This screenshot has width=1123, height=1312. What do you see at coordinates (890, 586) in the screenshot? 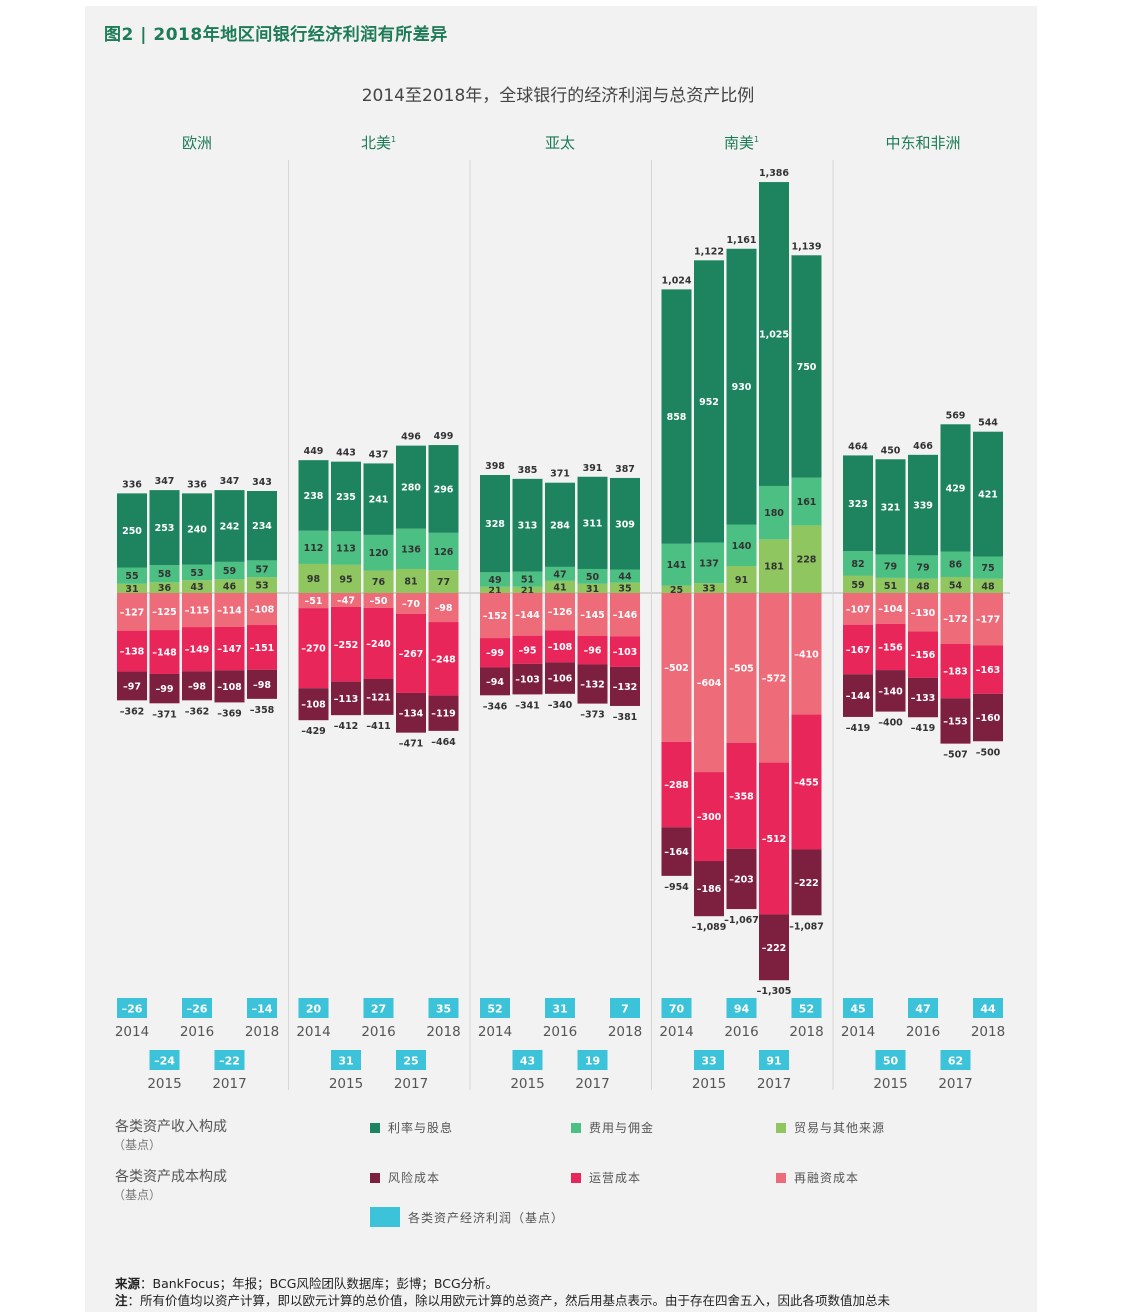
I see `data-label-trading: 51` at bounding box center [890, 586].